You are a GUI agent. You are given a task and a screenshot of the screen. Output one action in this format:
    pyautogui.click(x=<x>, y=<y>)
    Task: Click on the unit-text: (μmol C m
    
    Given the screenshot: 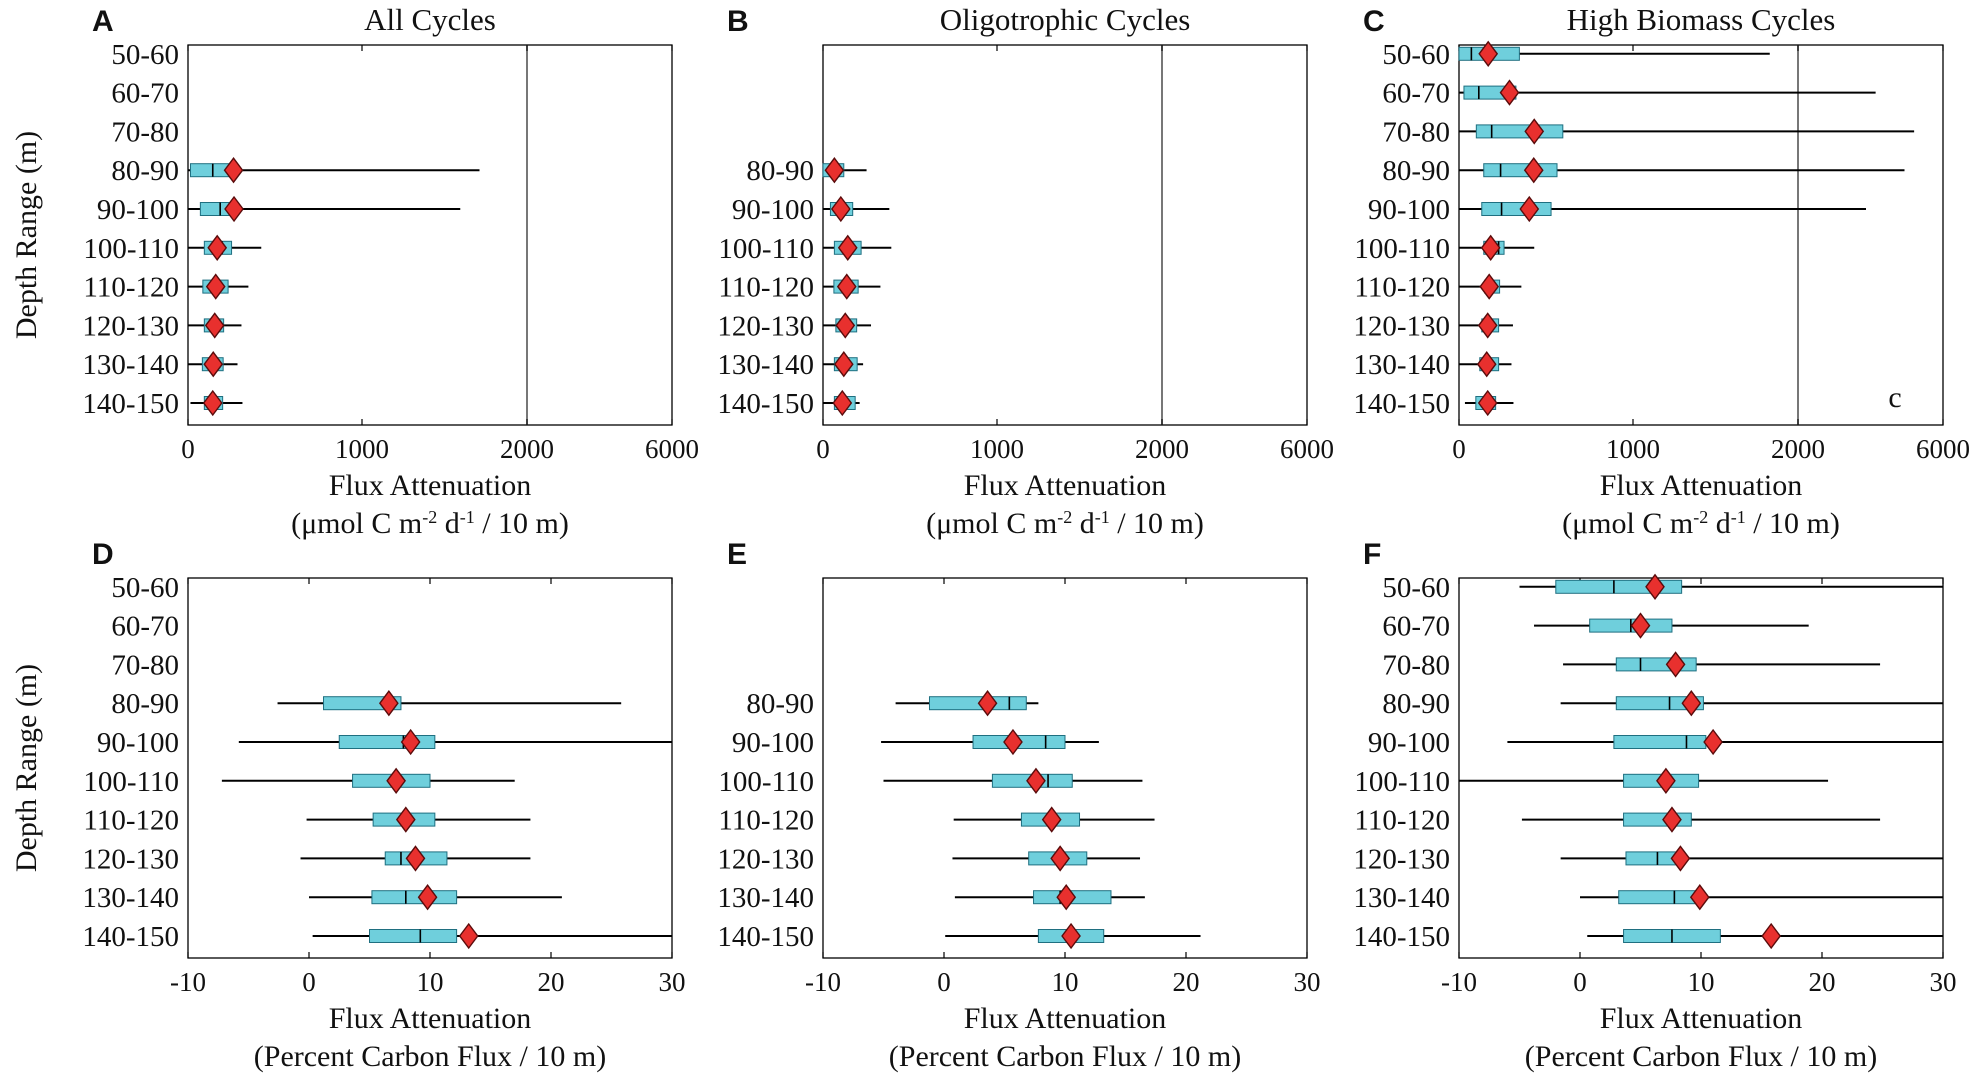 What is the action you would take?
    pyautogui.click(x=991, y=523)
    